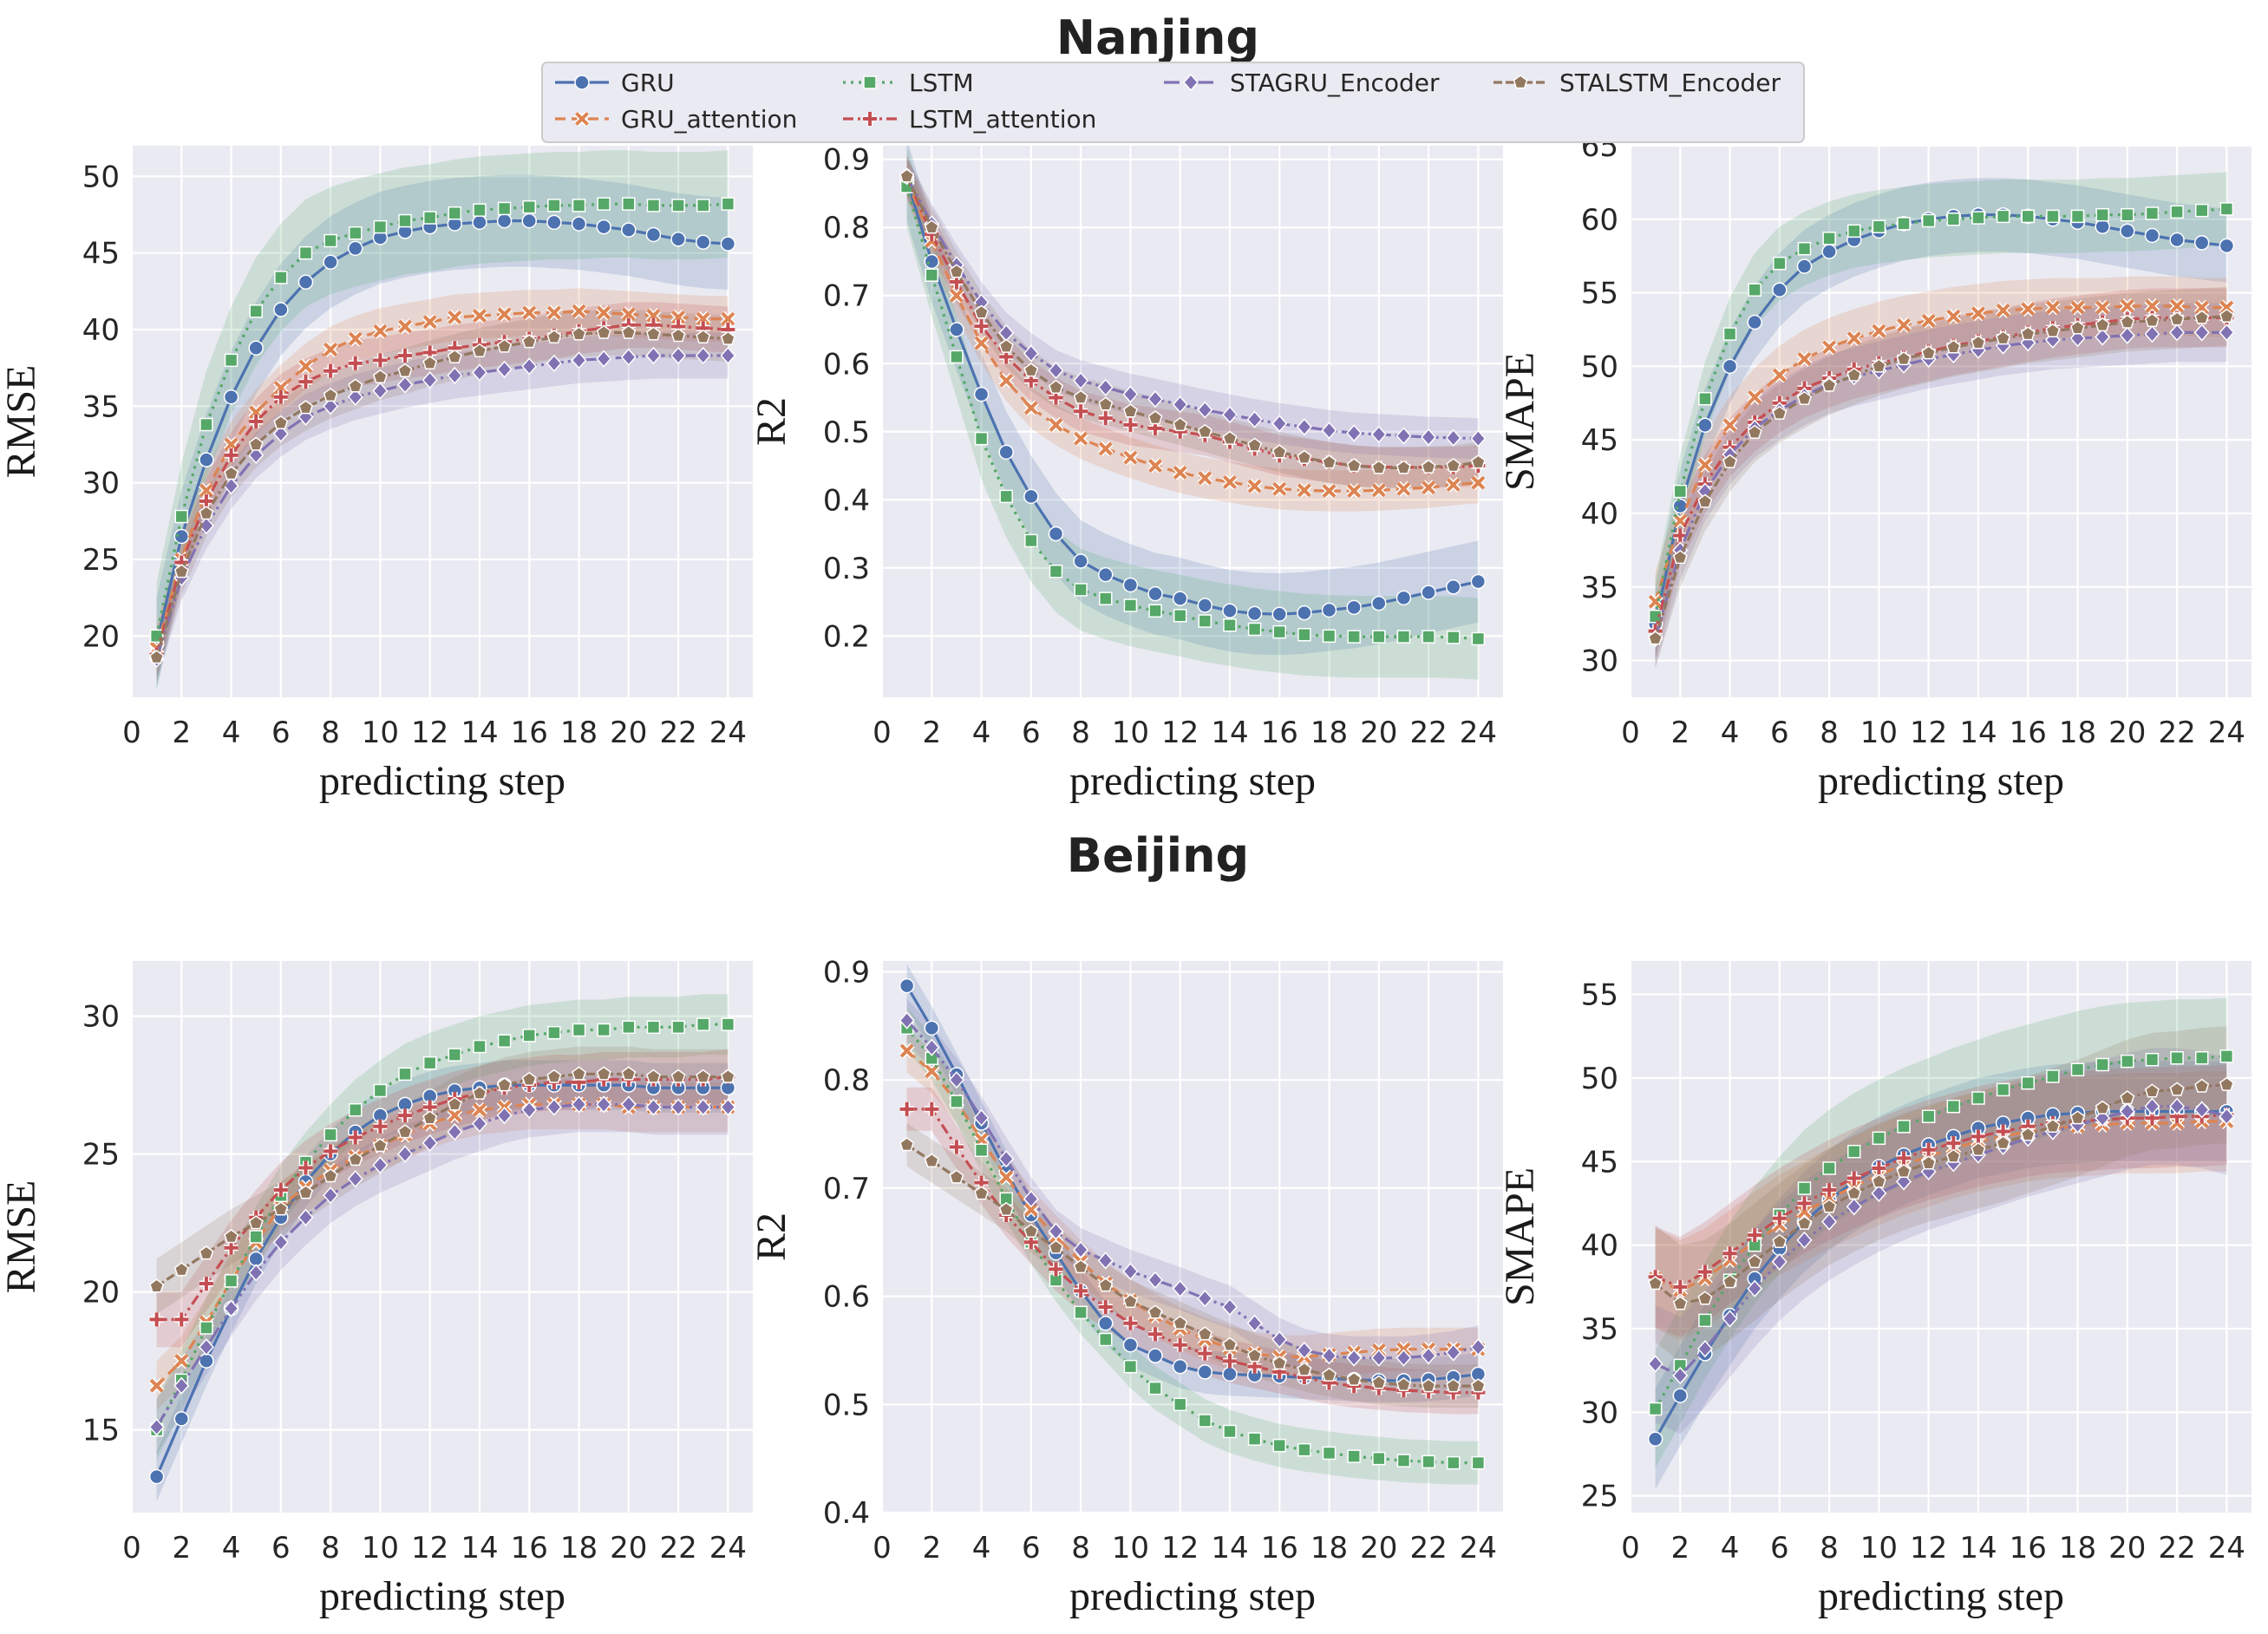  Describe the element at coordinates (380, 733) in the screenshot. I see `x-tick-label: 10` at that location.